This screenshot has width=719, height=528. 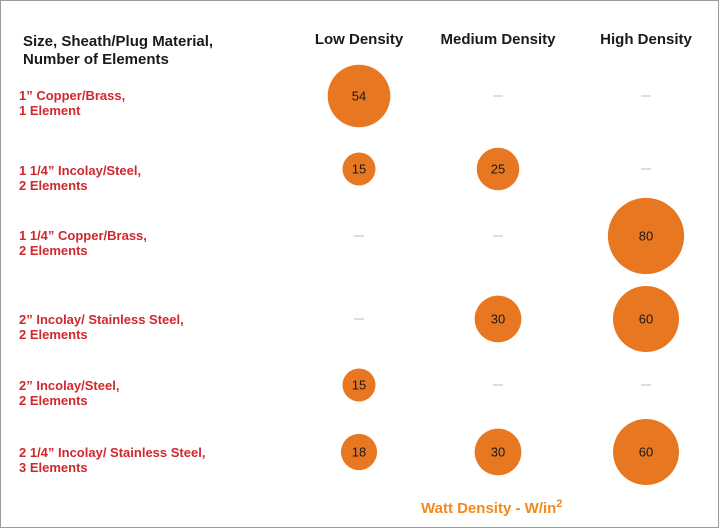 What do you see at coordinates (50, 110) in the screenshot?
I see `row-label-line: 1 Element` at bounding box center [50, 110].